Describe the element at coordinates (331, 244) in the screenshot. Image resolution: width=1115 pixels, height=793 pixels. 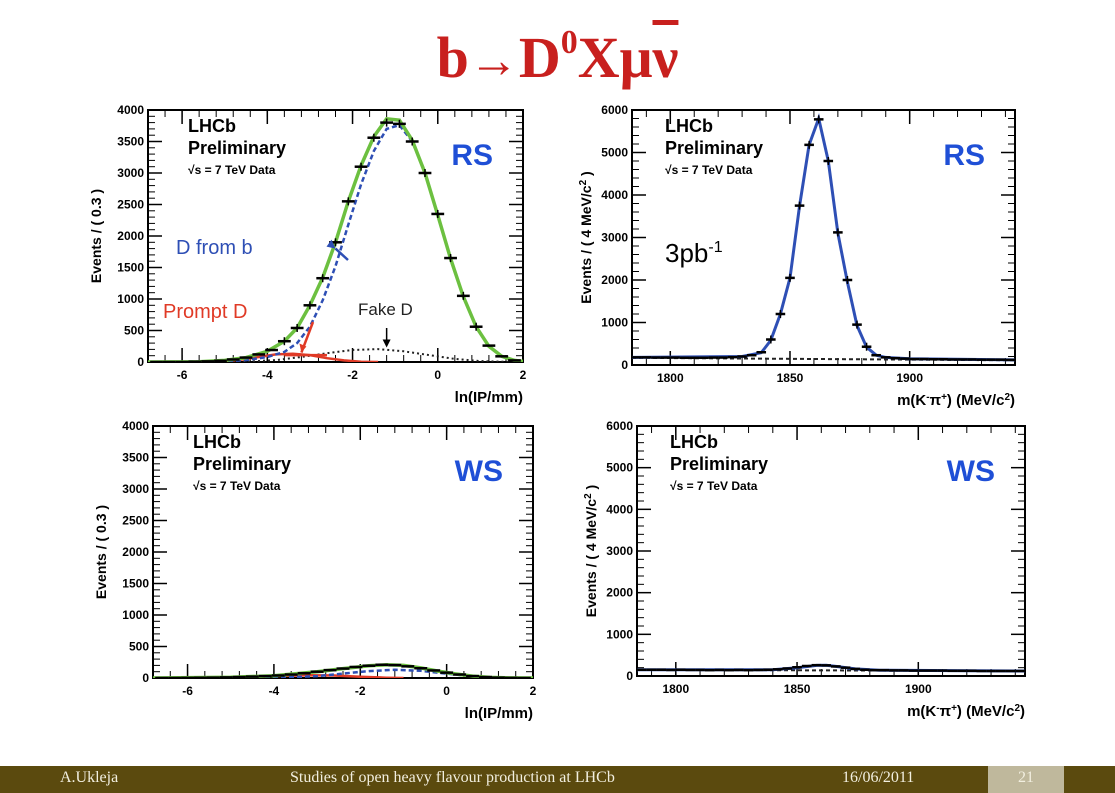
I see `arrowhead-d-from-b` at that location.